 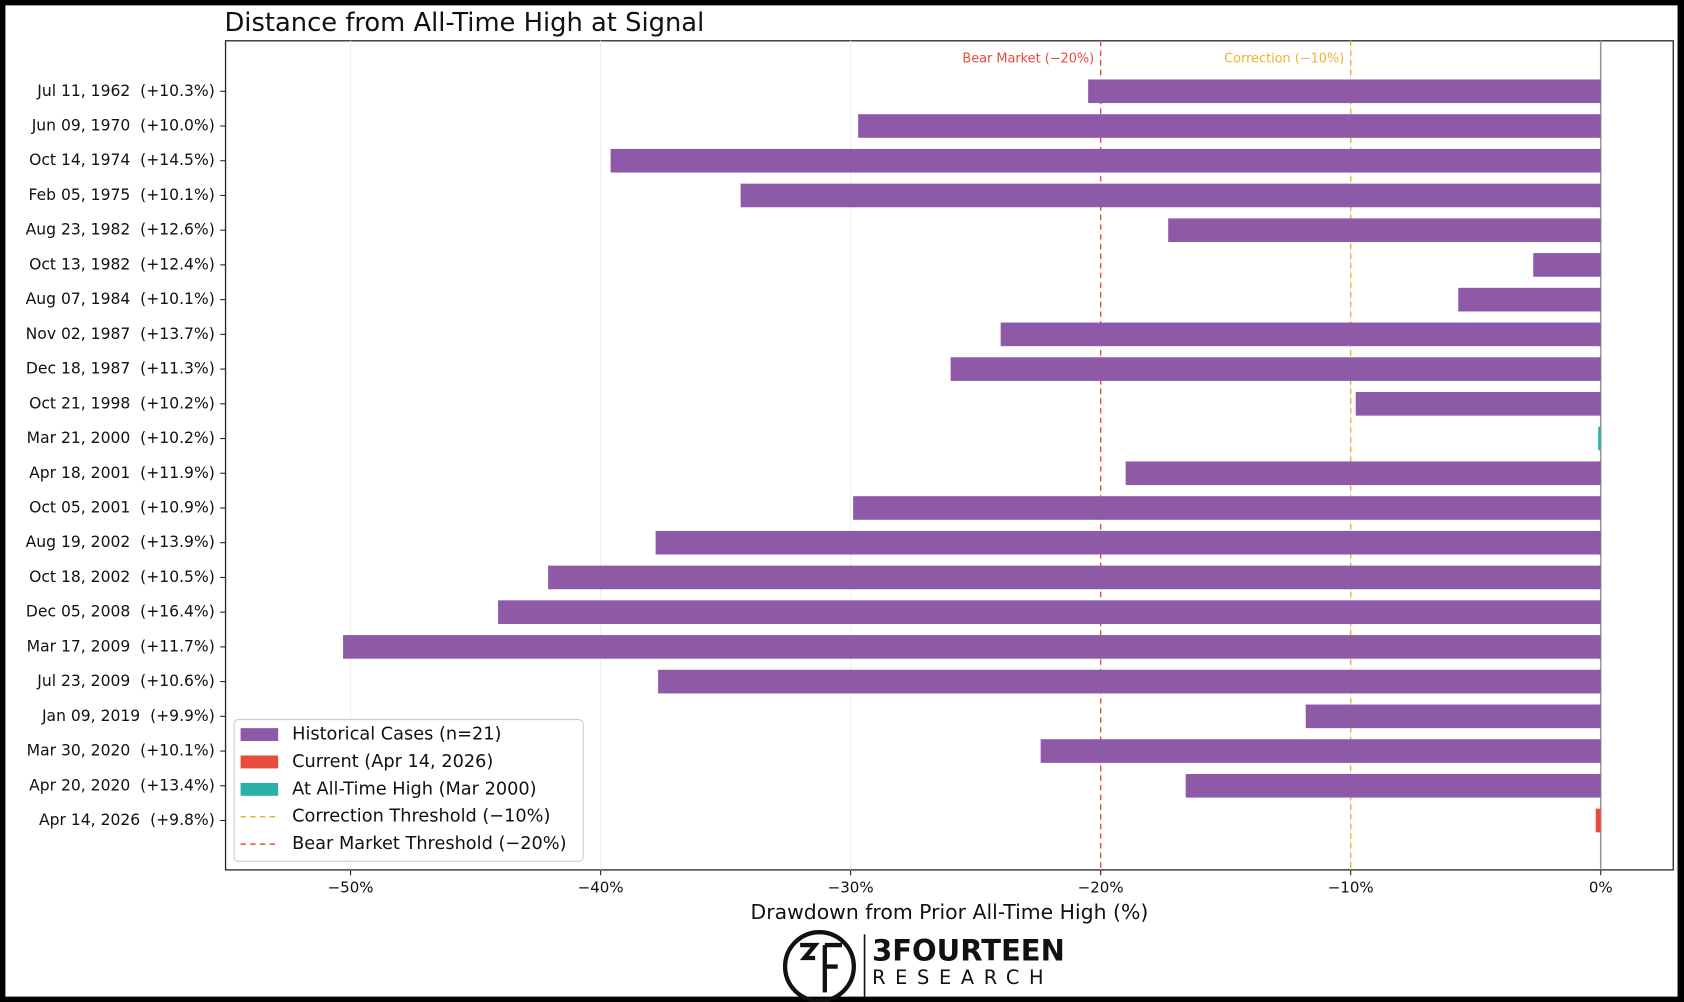 What do you see at coordinates (123, 126) in the screenshot?
I see `y-tick-label: Jun 09, 1970 (+10.0%)` at bounding box center [123, 126].